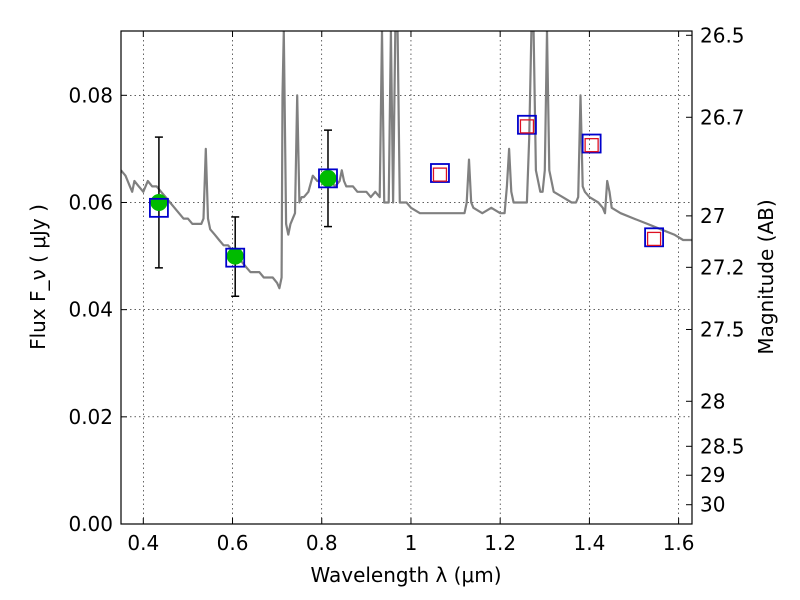 The width and height of the screenshot is (800, 600). What do you see at coordinates (766, 276) in the screenshot?
I see `y-axis-right-label: Magnitude (AB)` at bounding box center [766, 276].